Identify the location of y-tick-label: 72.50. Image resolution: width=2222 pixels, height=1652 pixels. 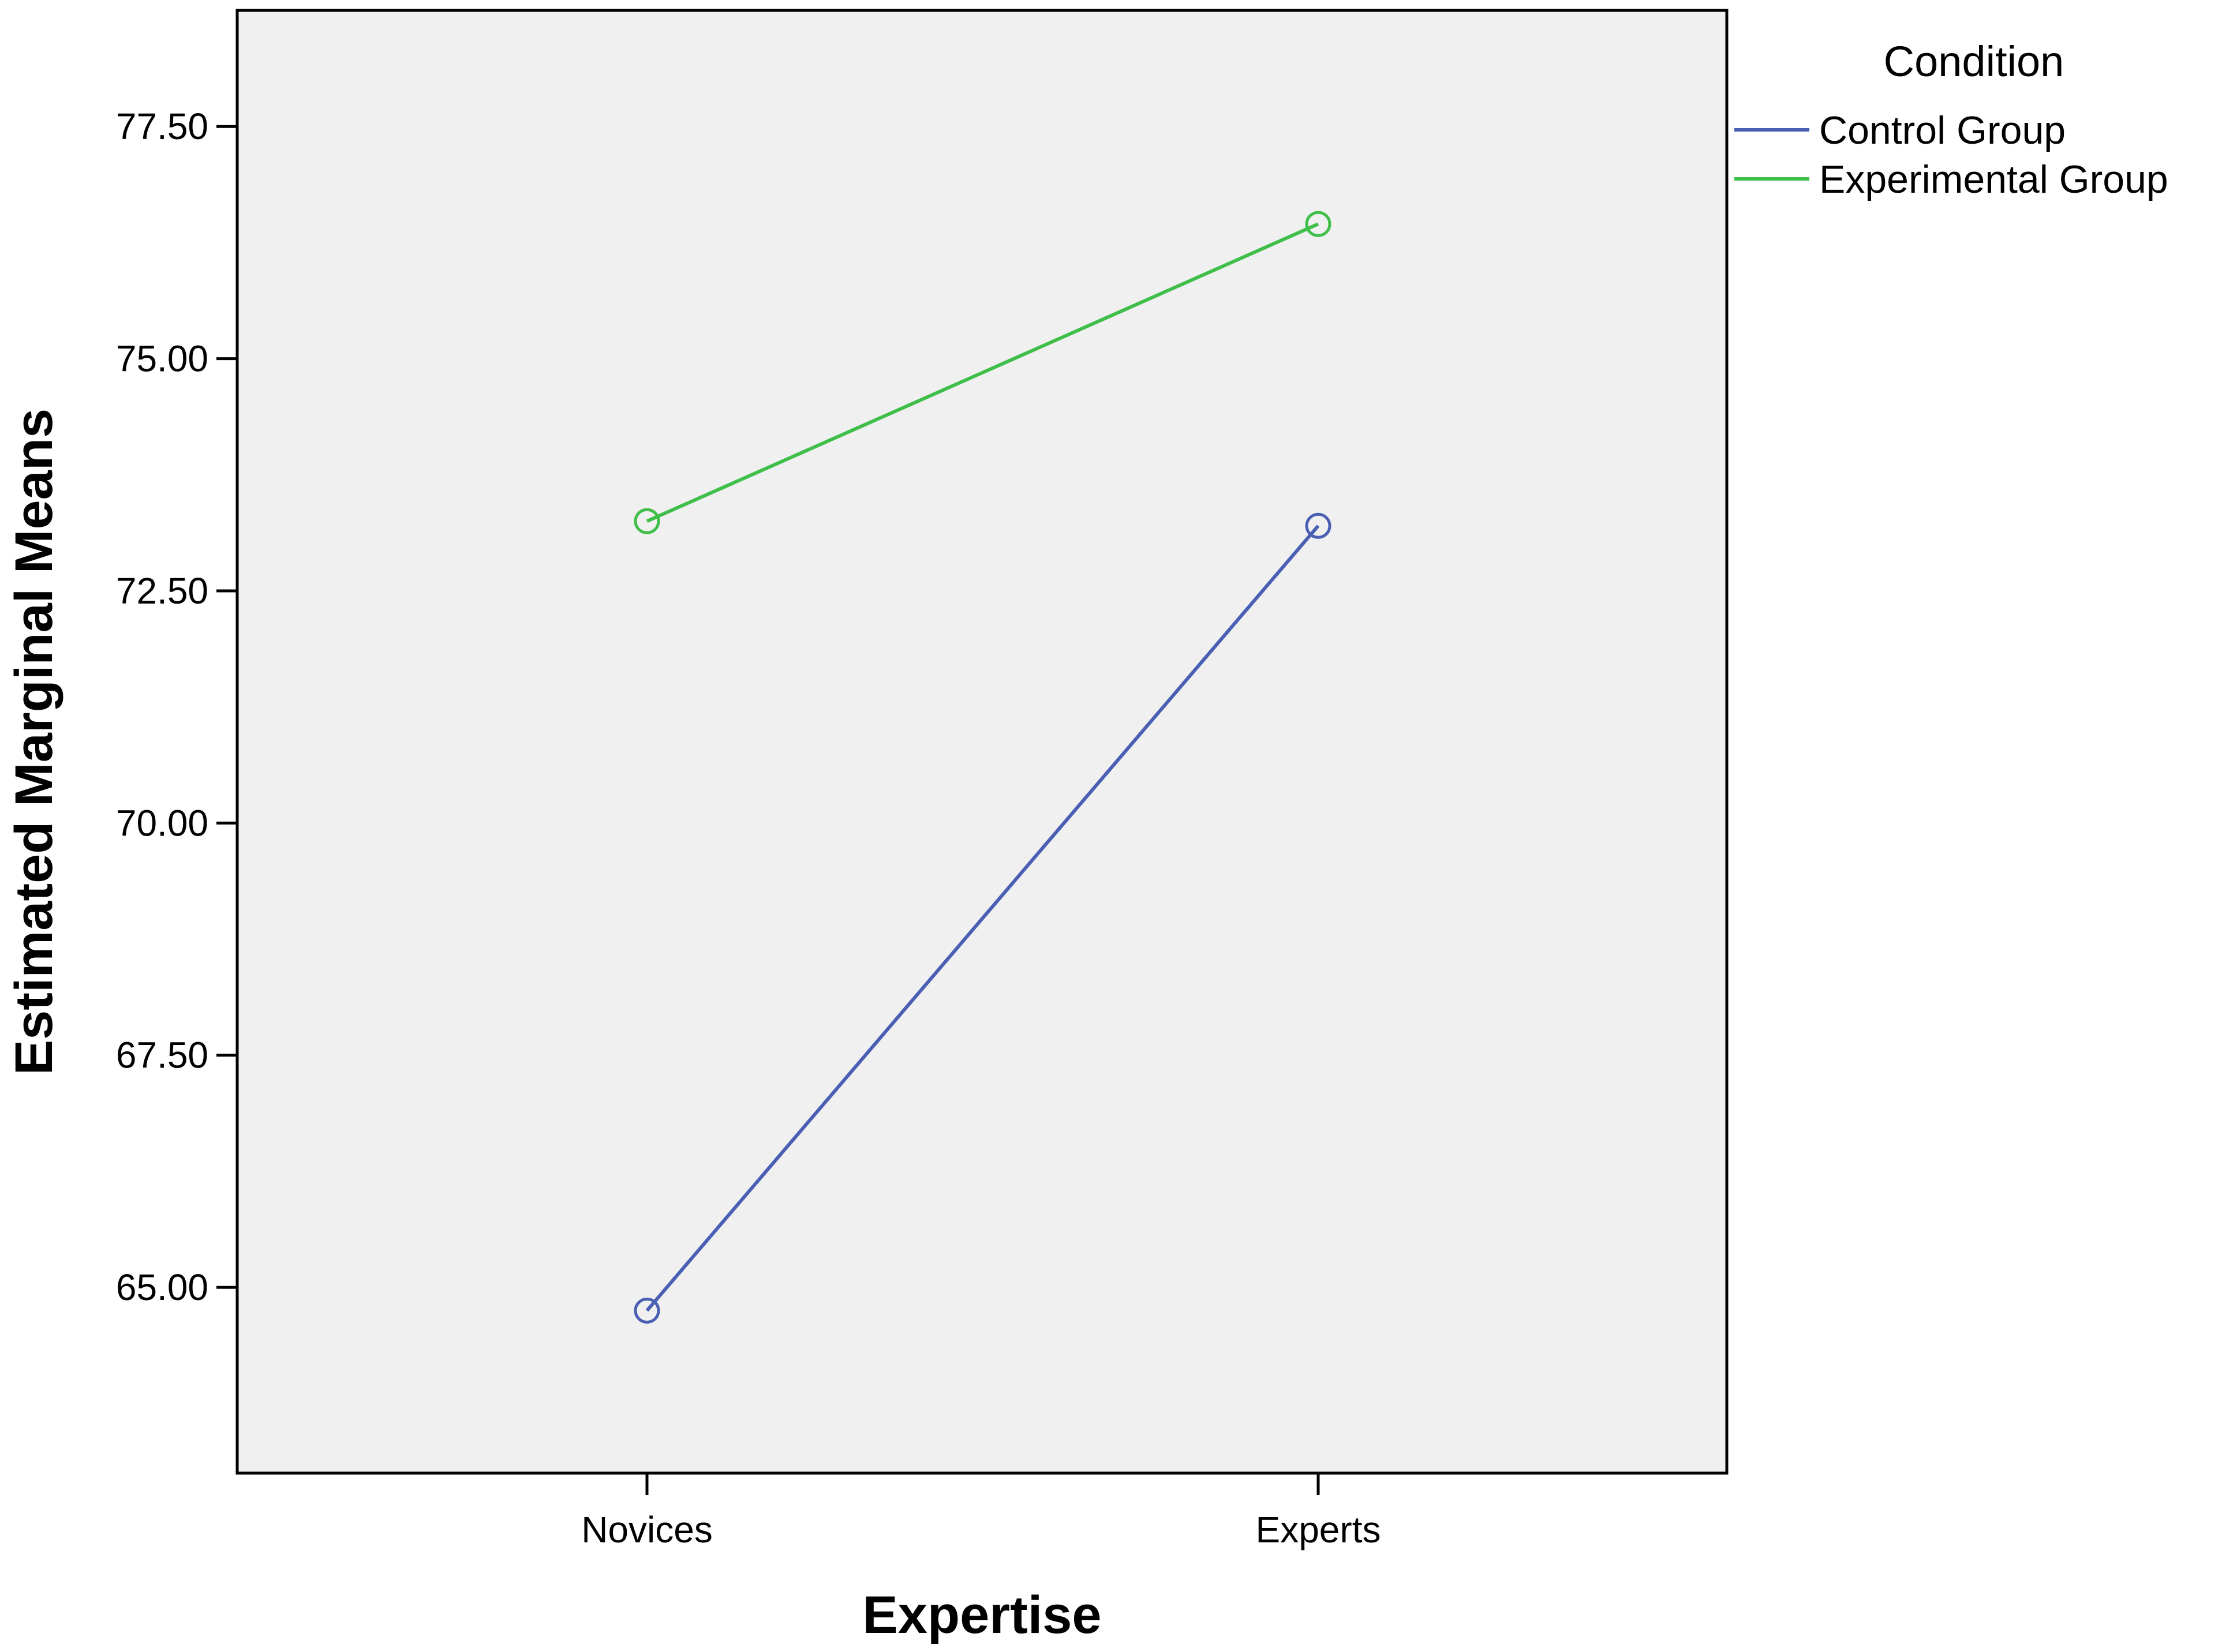
(162, 591).